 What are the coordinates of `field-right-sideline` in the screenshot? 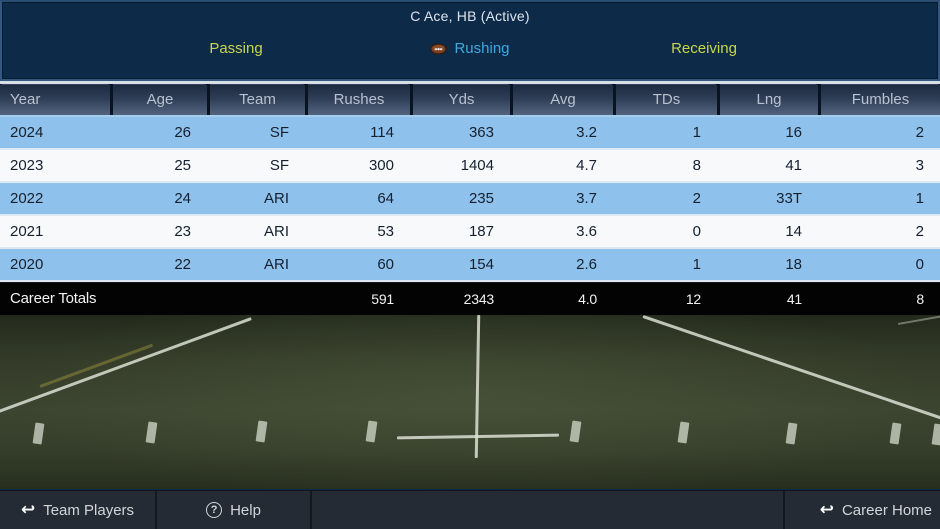 It's located at (791, 367).